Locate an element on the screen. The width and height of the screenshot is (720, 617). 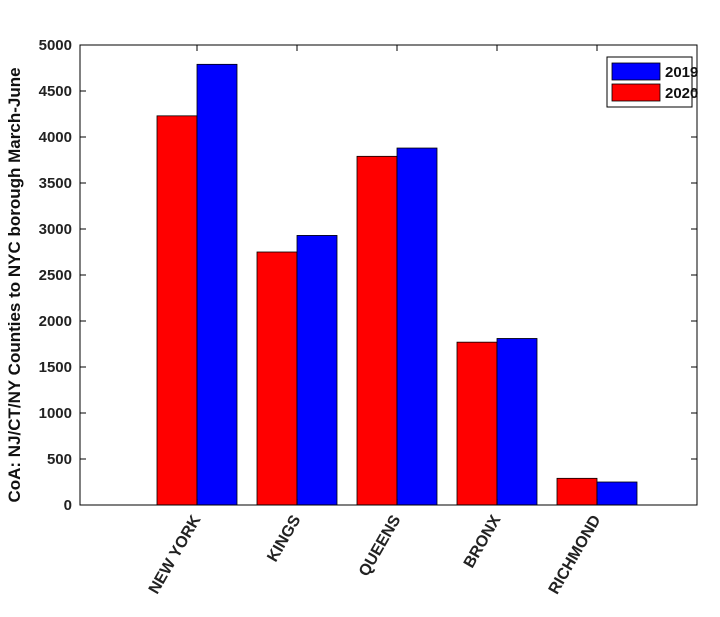
x-tick-label: BRONX is located at coordinates (483, 541).